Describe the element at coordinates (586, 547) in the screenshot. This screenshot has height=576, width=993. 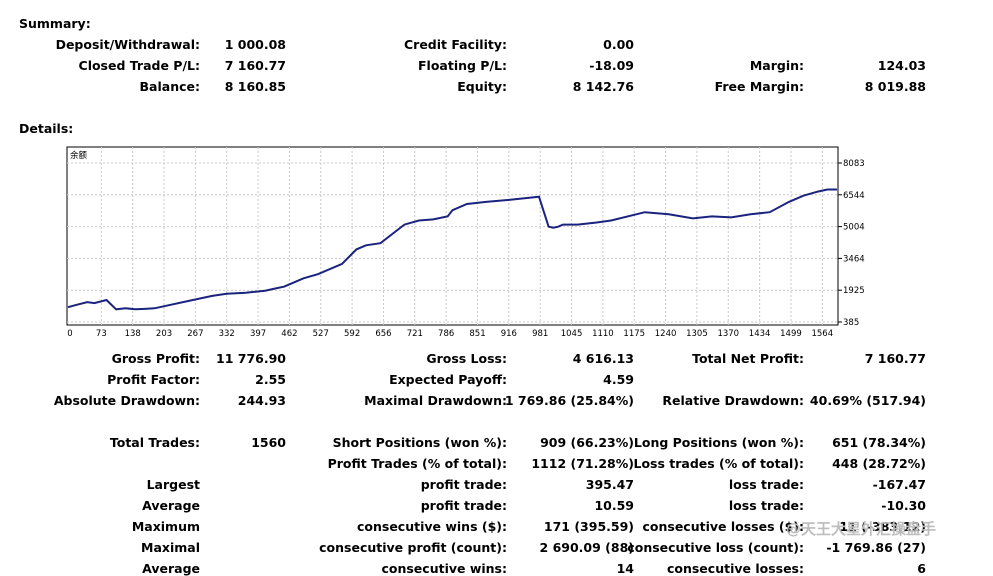
I see `trades-value-consecutive-profit-count: 2 690.09 (88)` at that location.